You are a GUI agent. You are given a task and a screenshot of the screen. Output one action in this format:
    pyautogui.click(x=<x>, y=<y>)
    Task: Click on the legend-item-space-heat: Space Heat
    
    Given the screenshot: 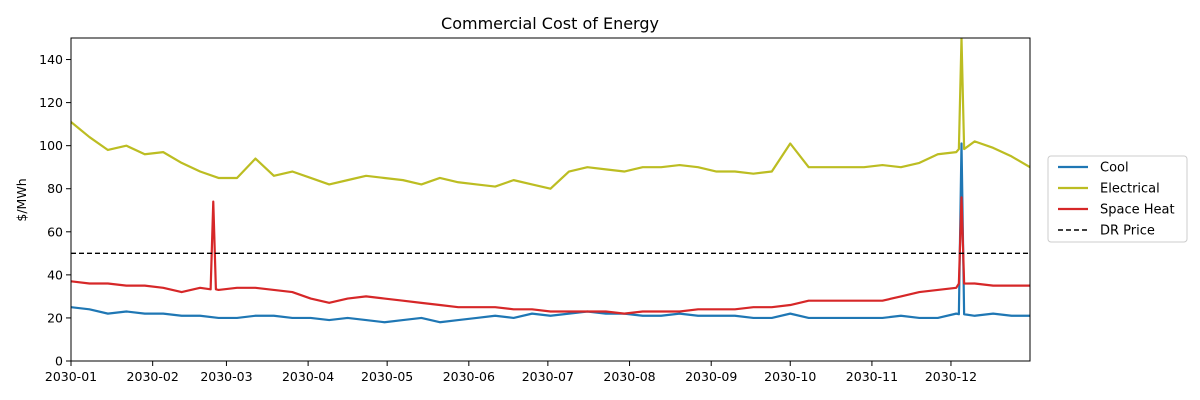 What is the action you would take?
    pyautogui.click(x=1116, y=210)
    